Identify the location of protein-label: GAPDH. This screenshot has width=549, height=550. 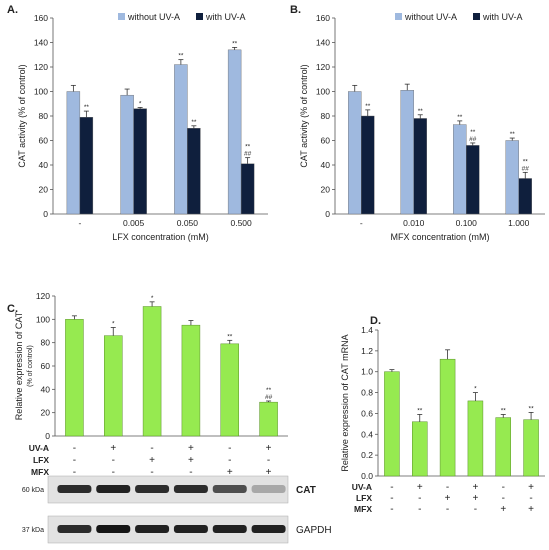
(314, 530).